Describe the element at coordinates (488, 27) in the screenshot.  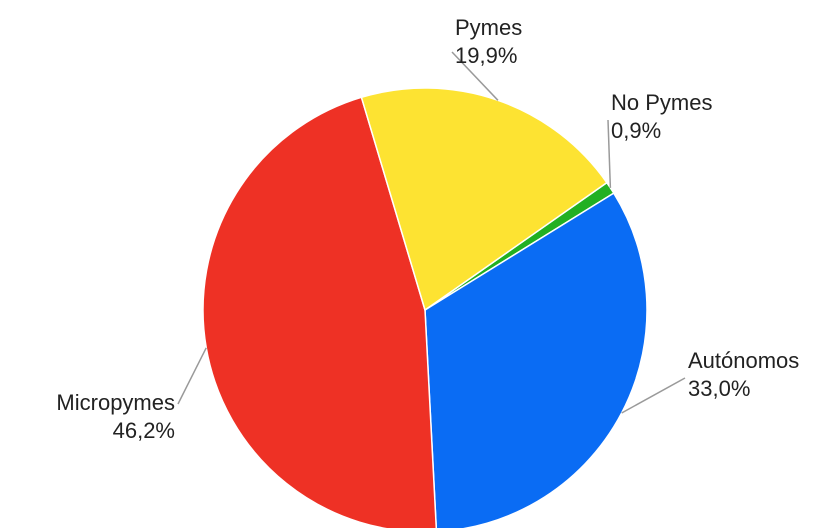
I see `slice-label-pymes: Pymes` at that location.